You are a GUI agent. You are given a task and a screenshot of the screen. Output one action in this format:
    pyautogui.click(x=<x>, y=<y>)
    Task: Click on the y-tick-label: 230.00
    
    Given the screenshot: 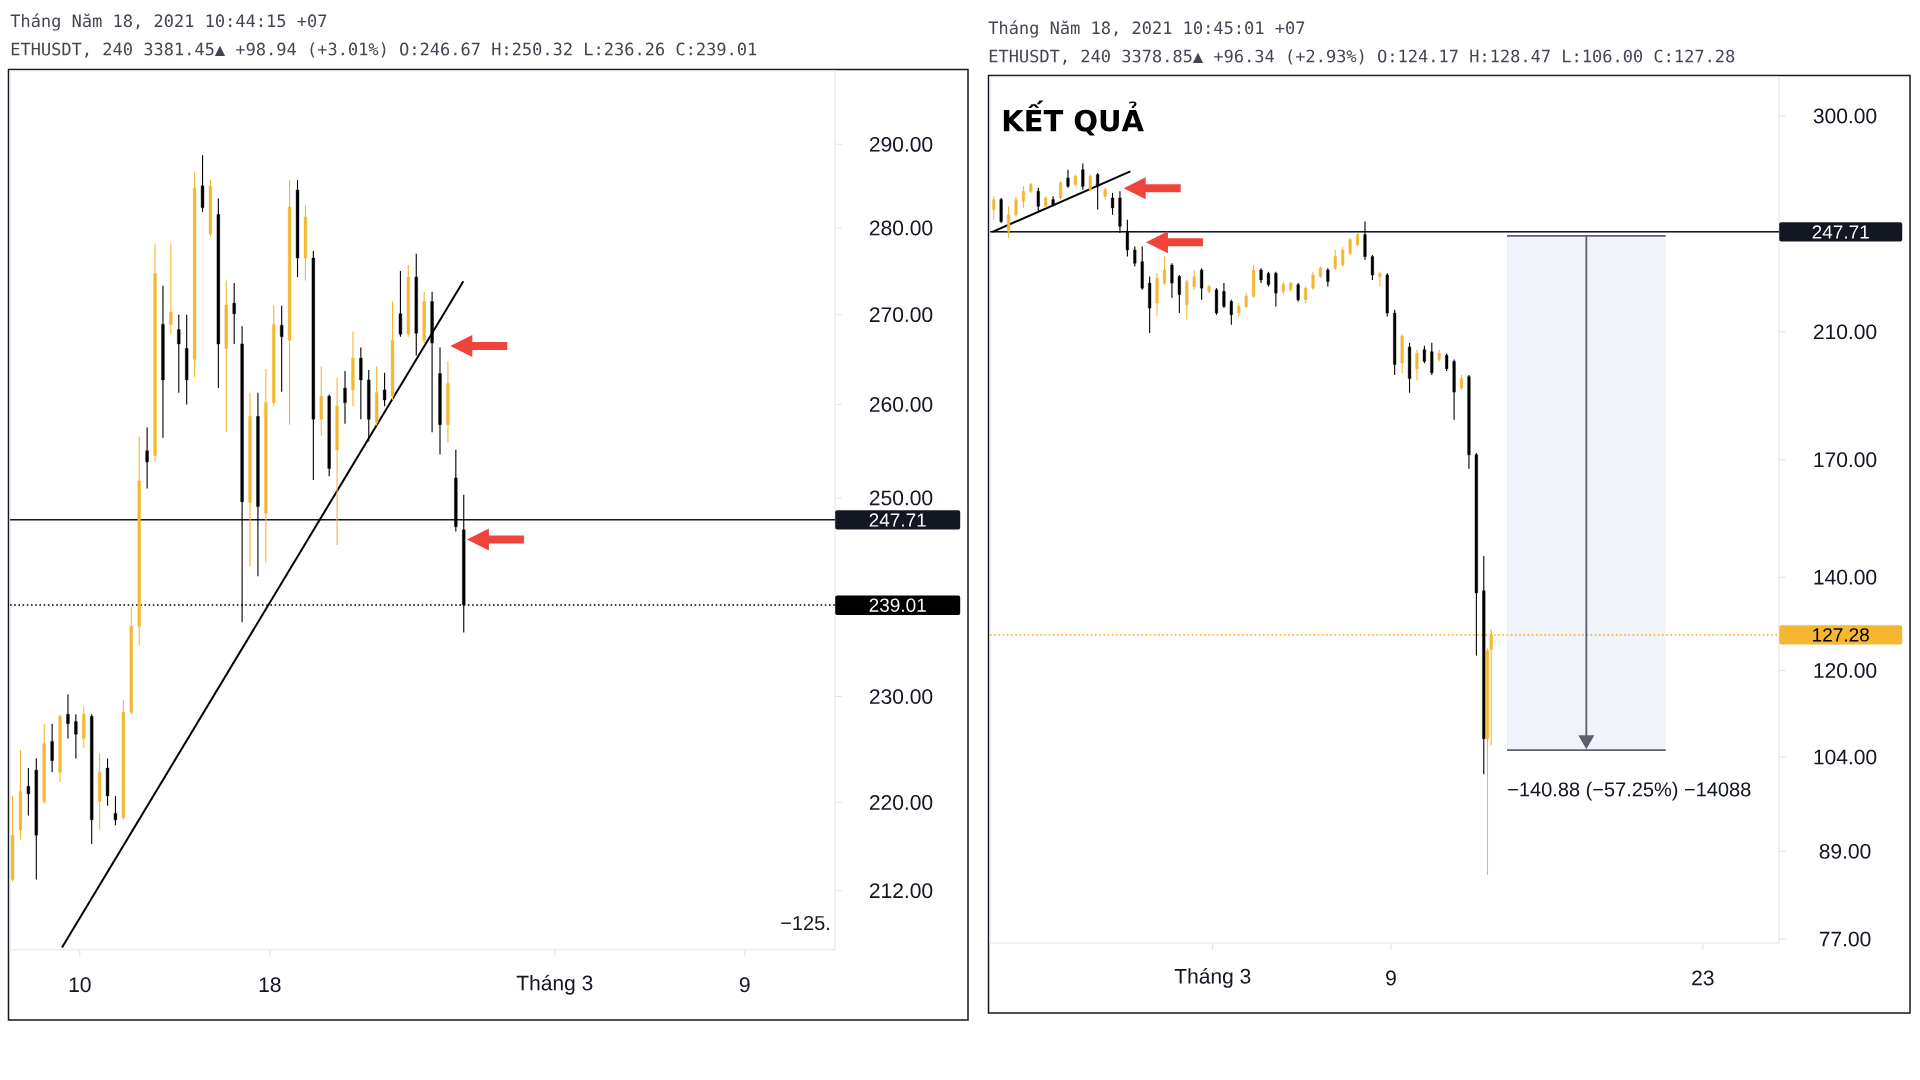 What is the action you would take?
    pyautogui.click(x=901, y=696)
    